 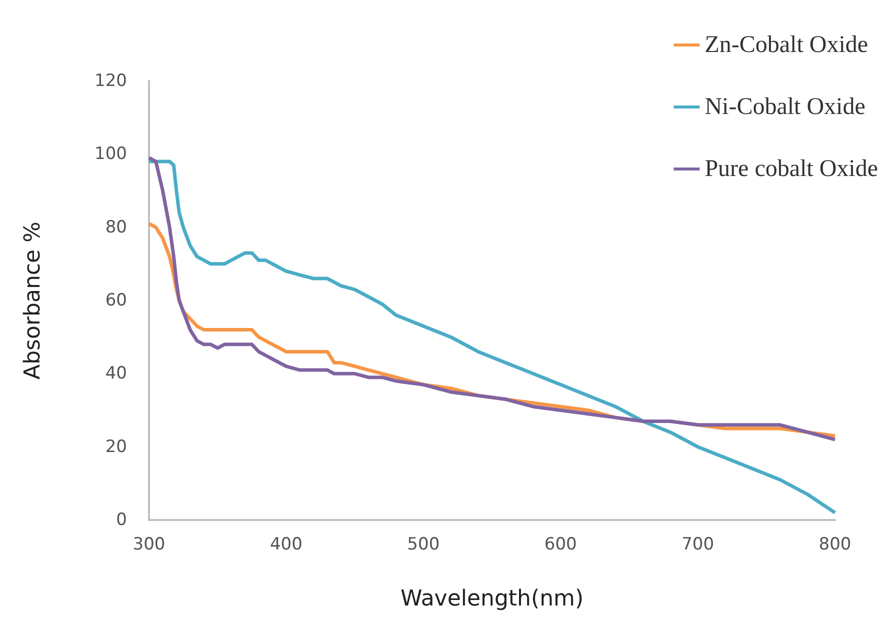 I want to click on legend-label: Zn-Cobalt Oxide, so click(x=786, y=45).